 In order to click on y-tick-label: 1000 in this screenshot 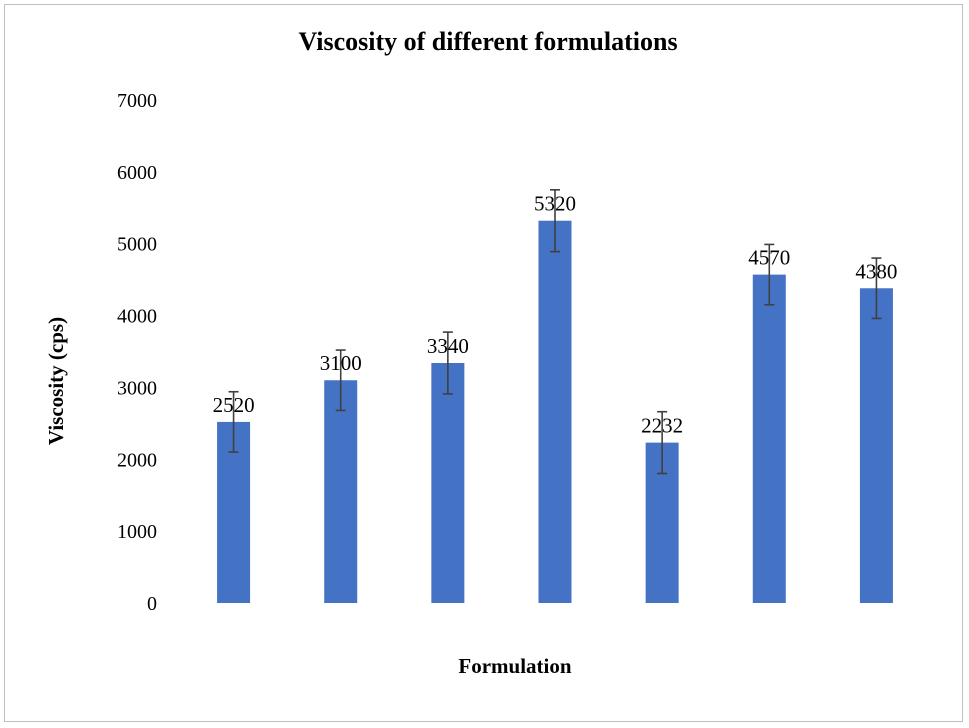, I will do `click(137, 532)`.